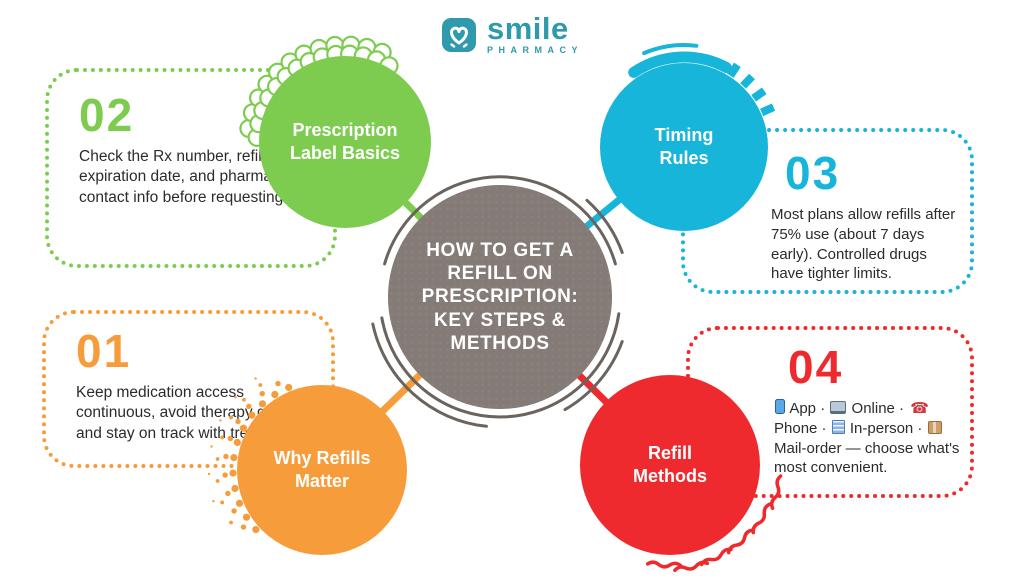 This screenshot has height=576, width=1024. I want to click on smartphone-icon, so click(780, 406).